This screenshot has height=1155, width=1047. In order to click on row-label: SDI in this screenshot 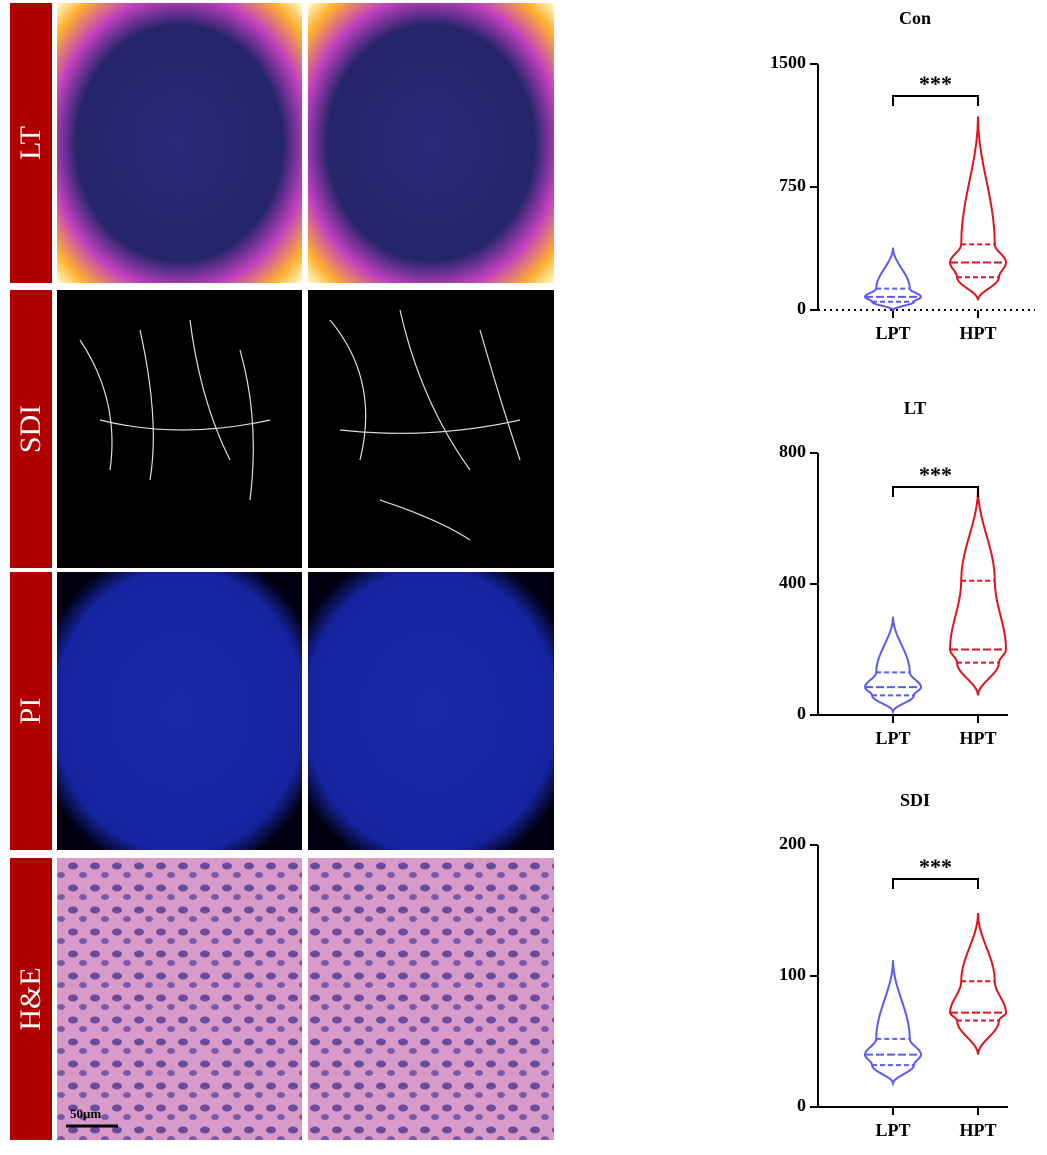, I will do `click(30, 429)`.